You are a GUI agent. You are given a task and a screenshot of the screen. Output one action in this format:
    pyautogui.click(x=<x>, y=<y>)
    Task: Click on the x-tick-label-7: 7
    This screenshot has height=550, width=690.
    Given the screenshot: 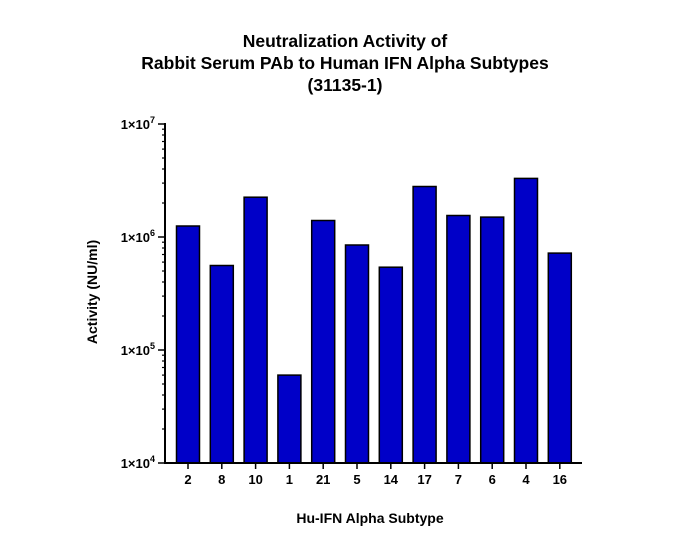 What is the action you would take?
    pyautogui.click(x=458, y=479)
    